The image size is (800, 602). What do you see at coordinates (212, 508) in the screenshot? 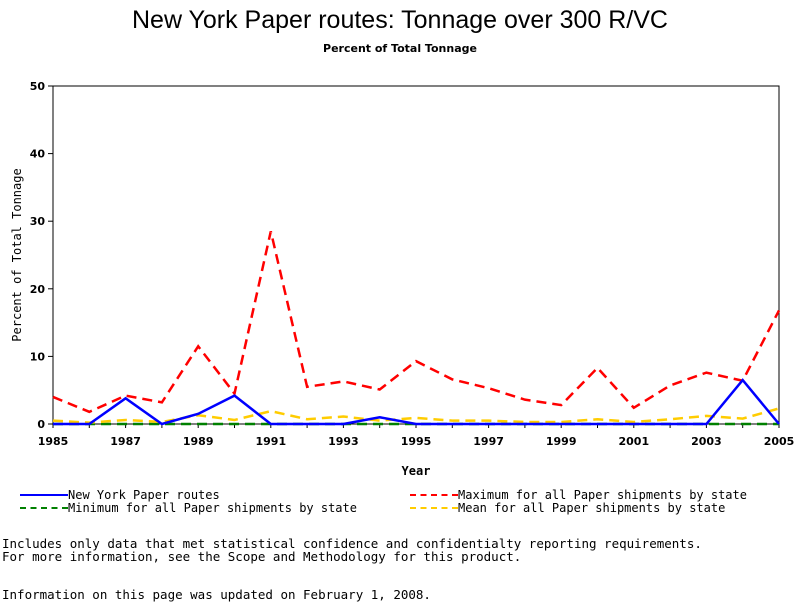
I see `legend-label-minimum: Minimum for all Paper shipments by state` at bounding box center [212, 508].